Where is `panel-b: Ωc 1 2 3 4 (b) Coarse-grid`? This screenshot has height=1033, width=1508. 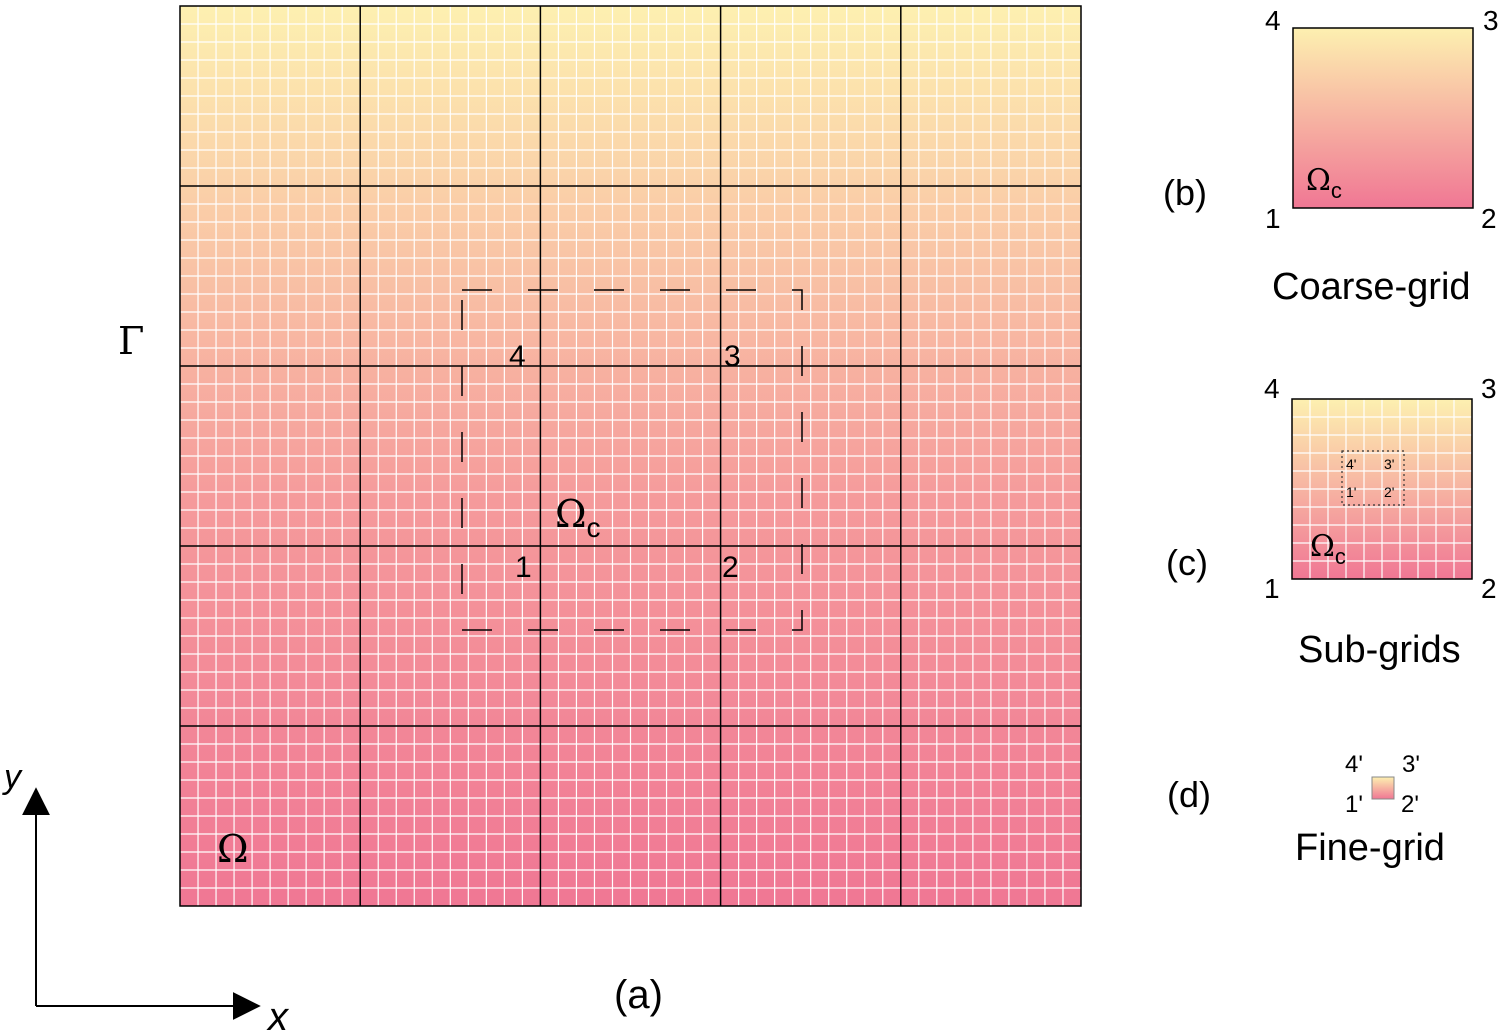
panel-b: Ωc 1 2 3 4 (b) Coarse-grid is located at coordinates (1331, 156).